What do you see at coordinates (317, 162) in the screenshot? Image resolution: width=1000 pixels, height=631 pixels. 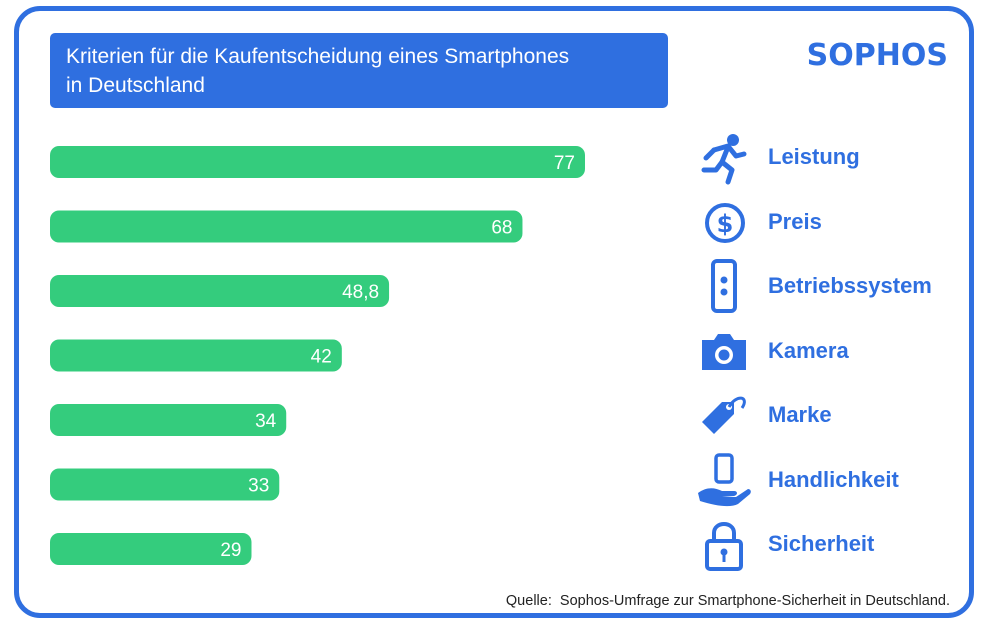 I see `bar-leistung` at bounding box center [317, 162].